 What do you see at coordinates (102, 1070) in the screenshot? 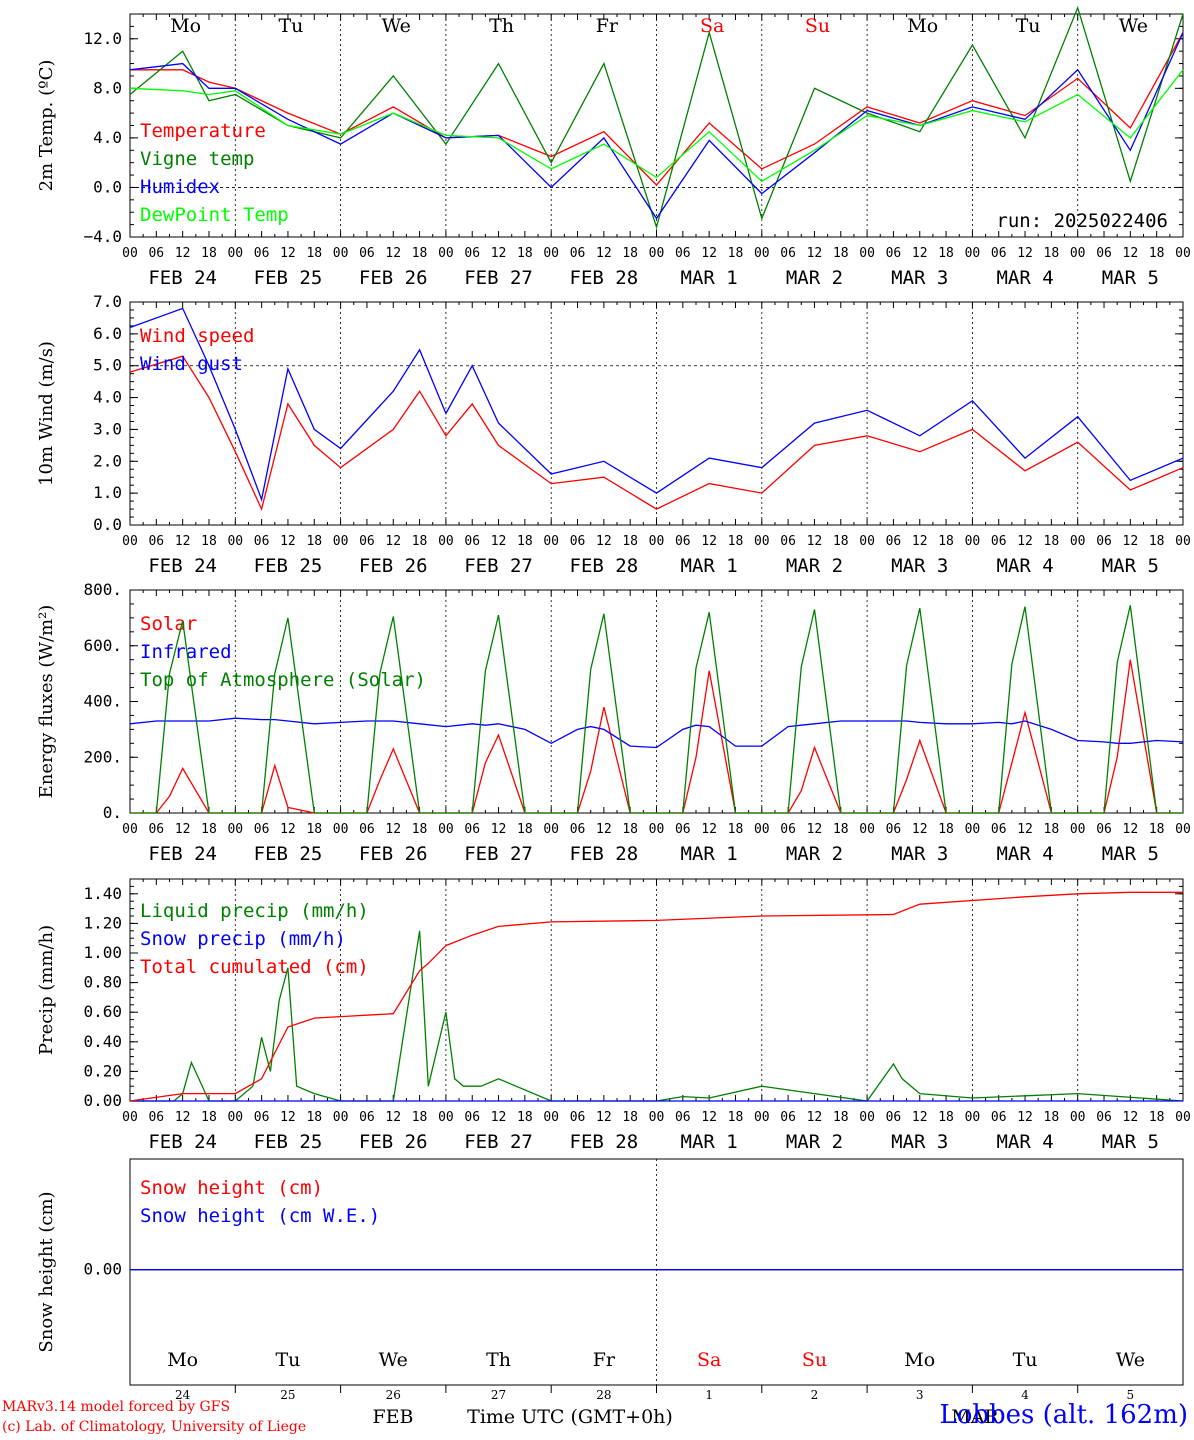
I see `y-tick-label: 0.20` at bounding box center [102, 1070].